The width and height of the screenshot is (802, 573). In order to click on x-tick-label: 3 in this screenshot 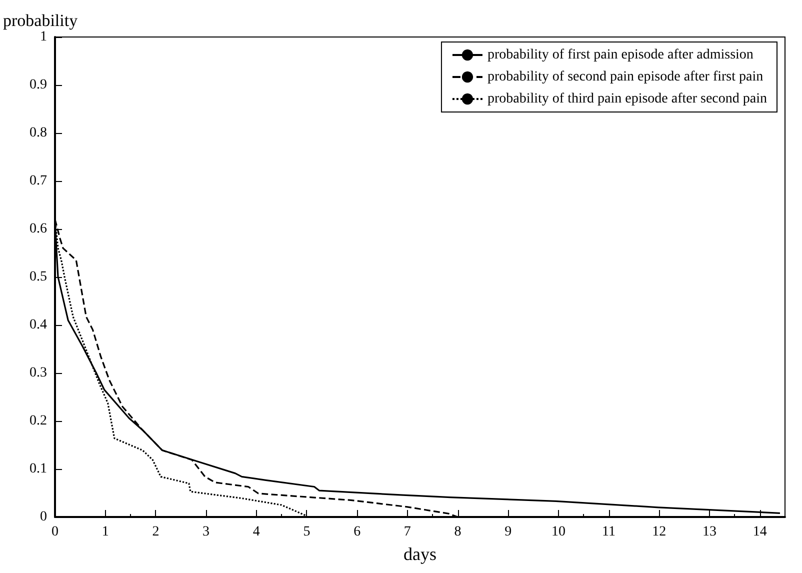, I will do `click(206, 532)`.